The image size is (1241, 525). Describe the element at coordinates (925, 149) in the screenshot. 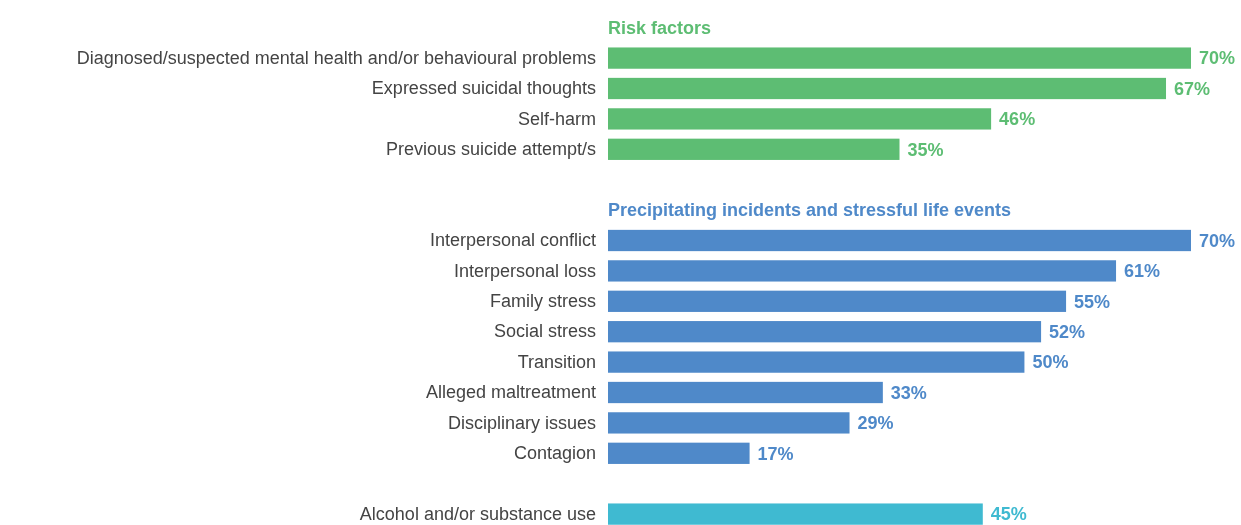

I see `data-label: 35%` at that location.